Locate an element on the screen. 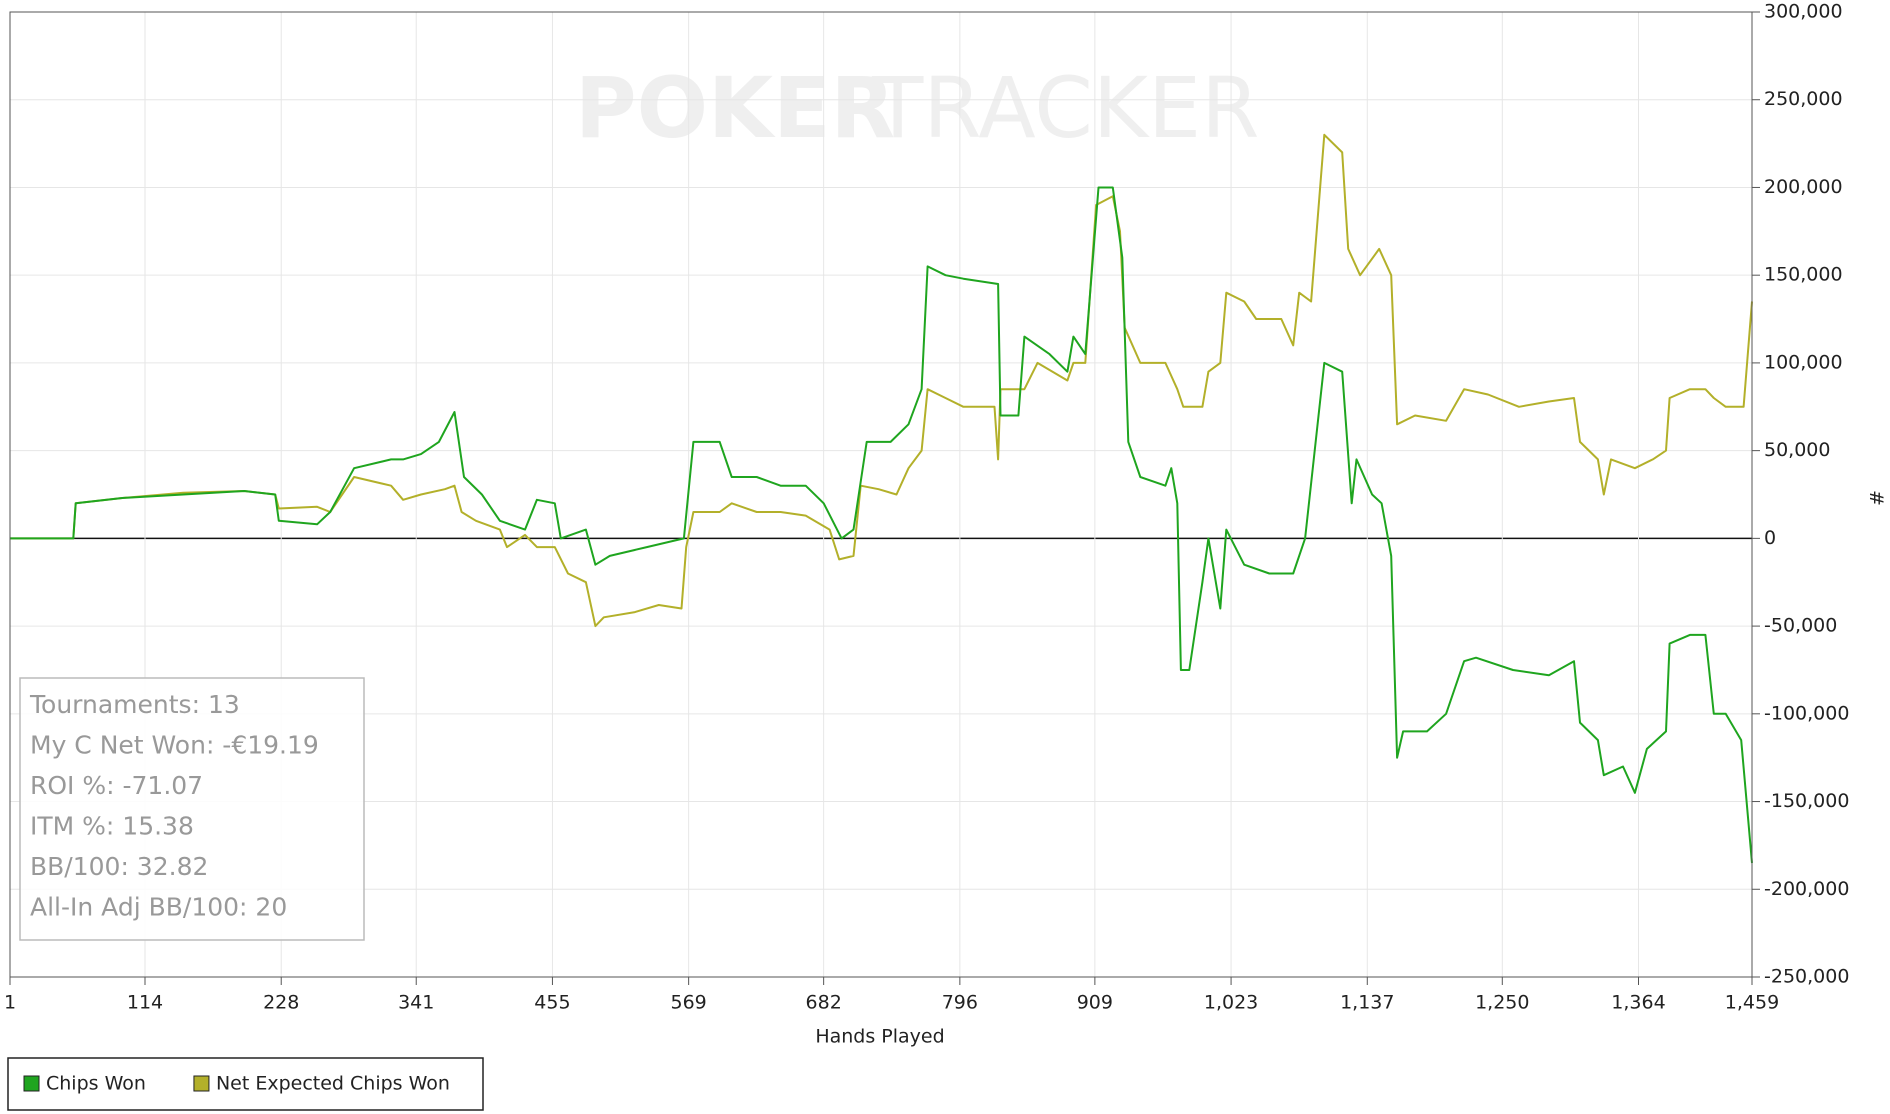 This screenshot has width=1890, height=1114. y-tick-label: 100,000 is located at coordinates (1803, 362).